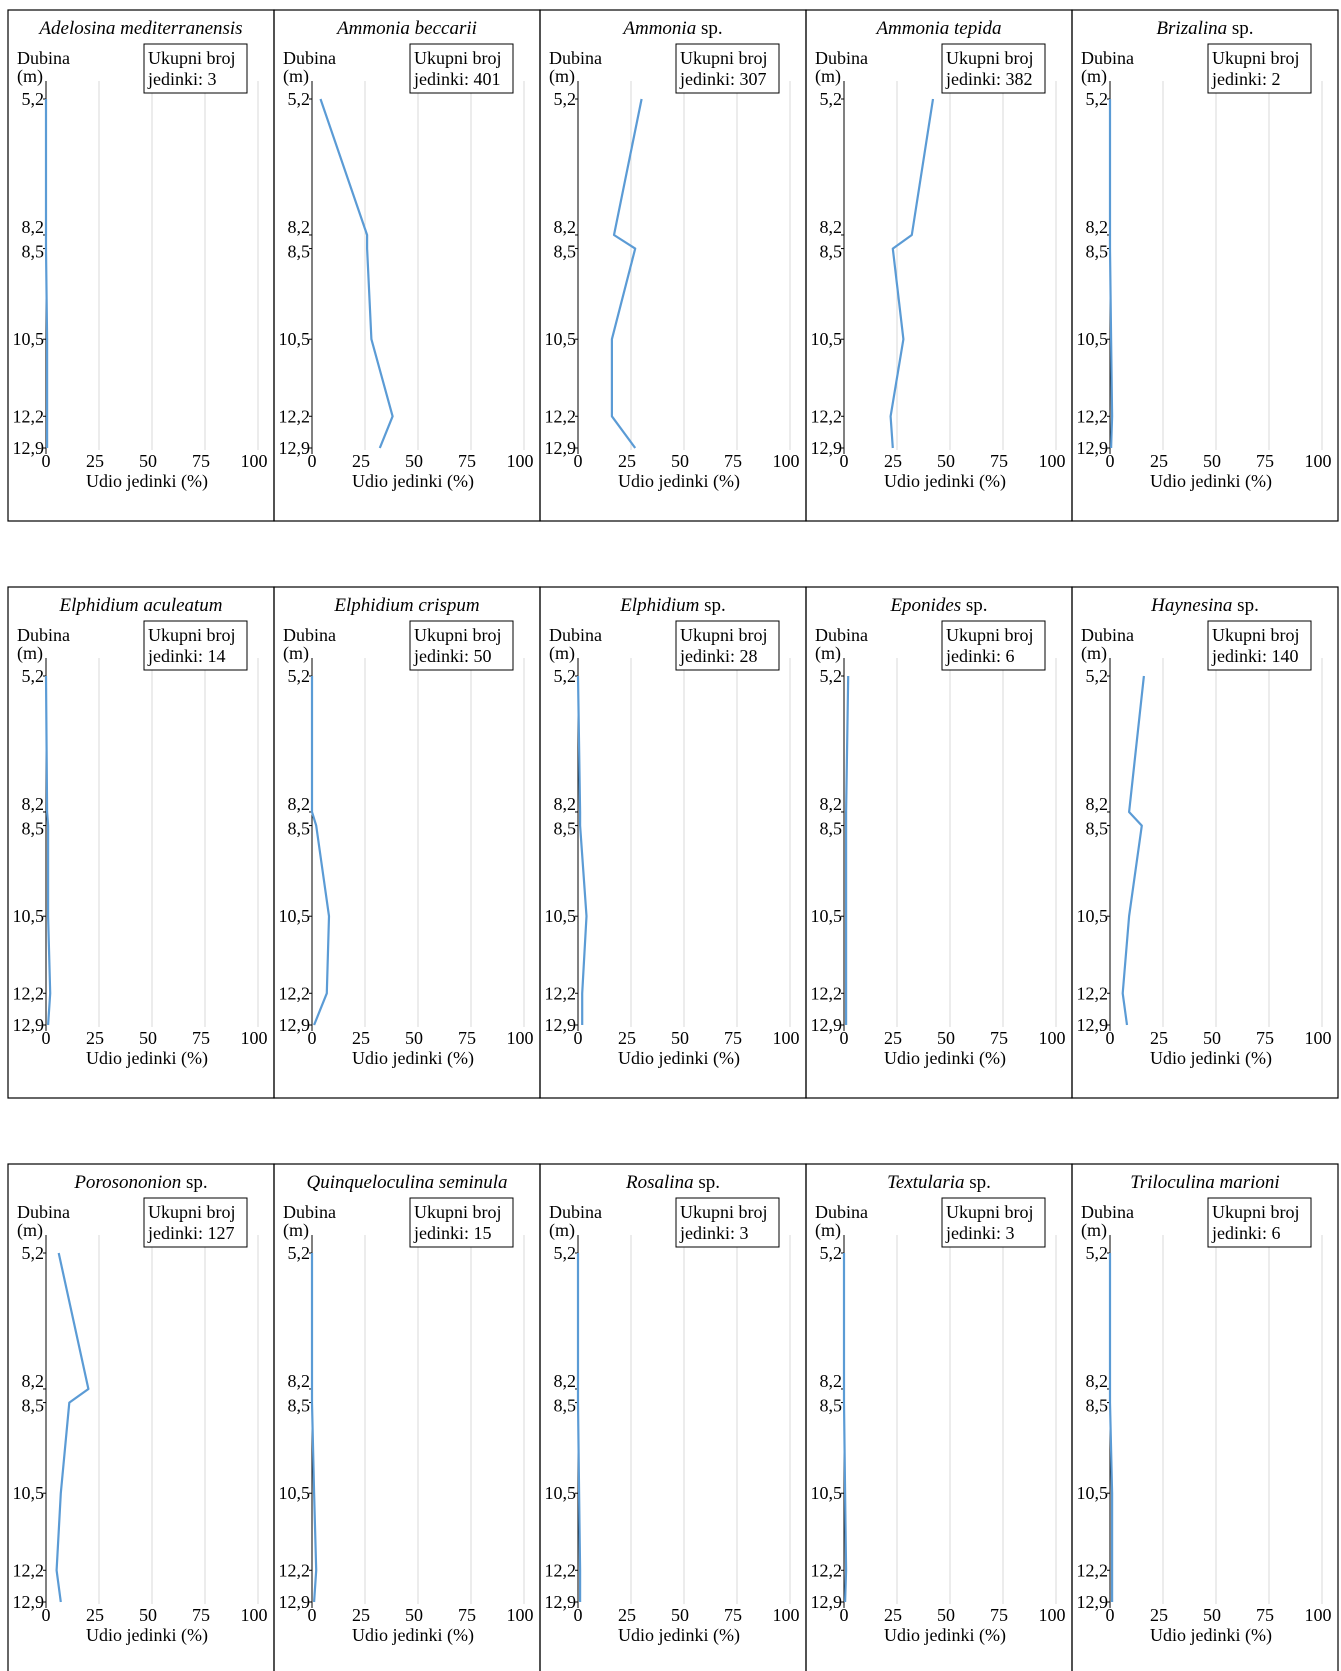 The image size is (1341, 1671). What do you see at coordinates (937, 28) in the screenshot?
I see `panel-title: Ammonia tepida` at bounding box center [937, 28].